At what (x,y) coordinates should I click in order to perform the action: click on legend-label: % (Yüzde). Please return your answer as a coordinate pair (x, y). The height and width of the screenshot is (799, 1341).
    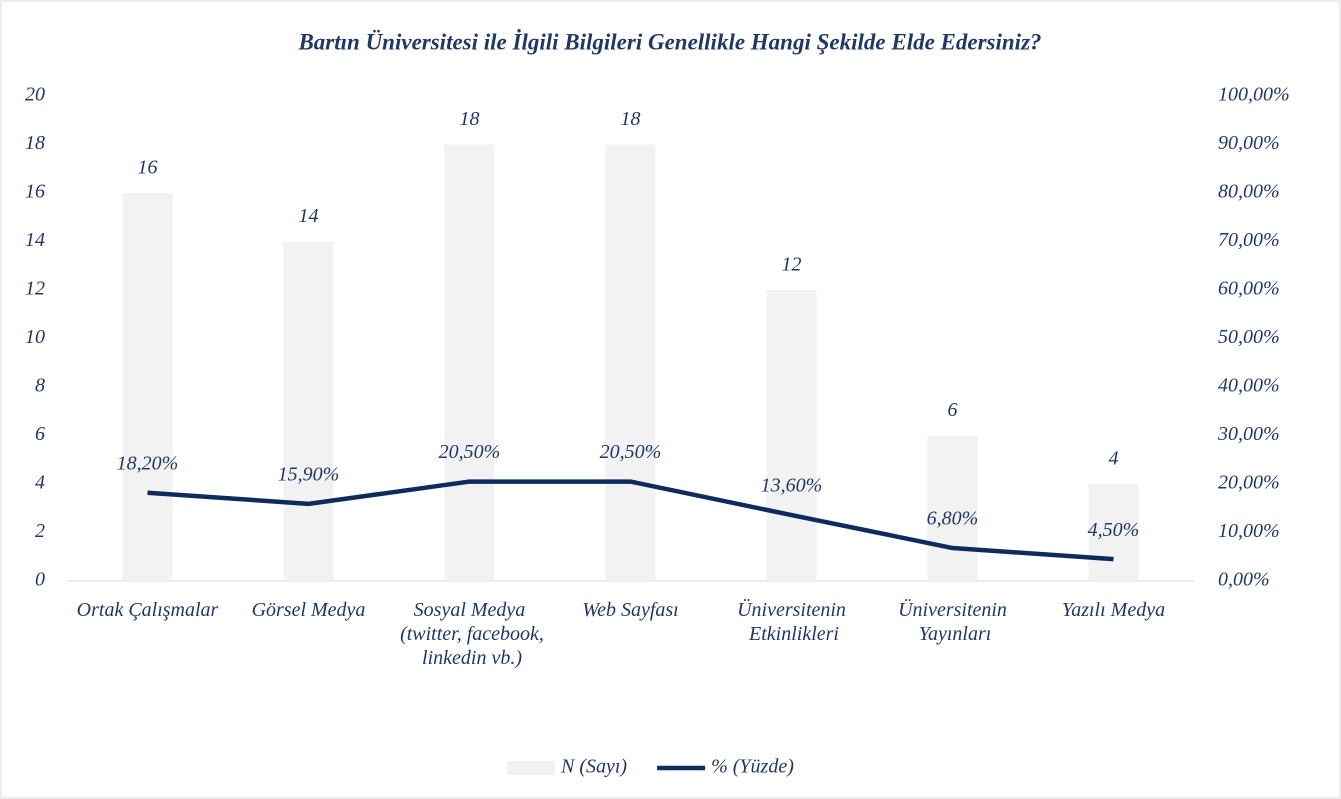
    Looking at the image, I should click on (752, 767).